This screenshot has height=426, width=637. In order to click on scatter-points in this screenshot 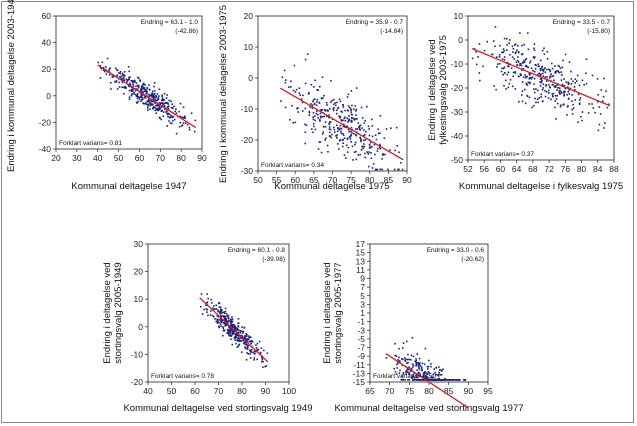, I will do `click(426, 358)`.